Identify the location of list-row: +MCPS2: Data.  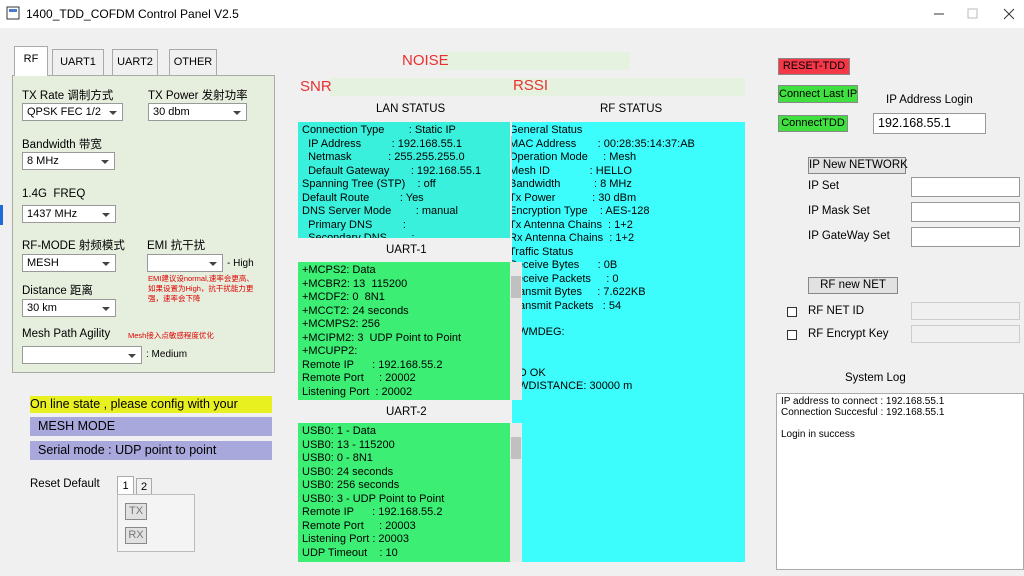
(339, 270).